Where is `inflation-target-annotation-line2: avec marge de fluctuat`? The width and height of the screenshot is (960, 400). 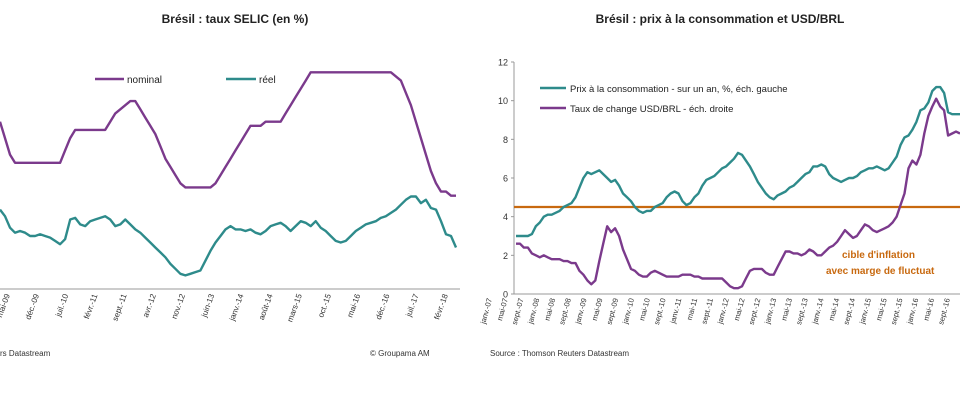
inflation-target-annotation-line2: avec marge de fluctuat is located at coordinates (880, 271).